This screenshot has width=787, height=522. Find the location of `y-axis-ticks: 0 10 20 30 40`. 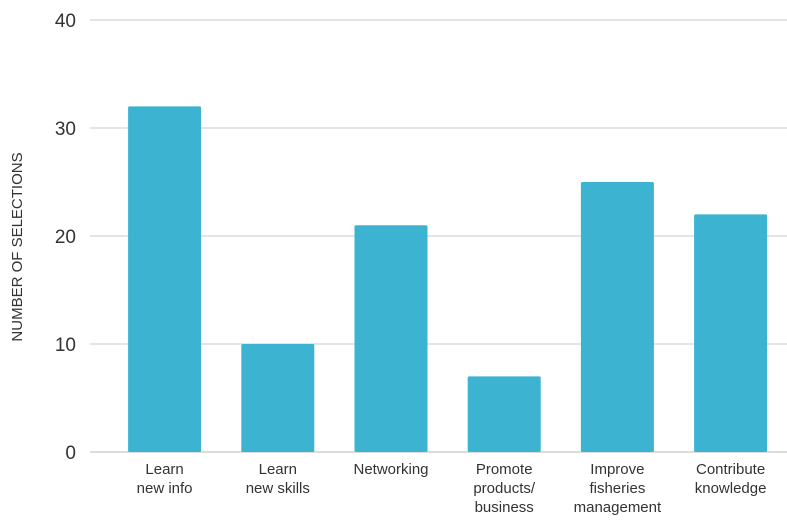

y-axis-ticks: 0 10 20 30 40 is located at coordinates (65, 237).